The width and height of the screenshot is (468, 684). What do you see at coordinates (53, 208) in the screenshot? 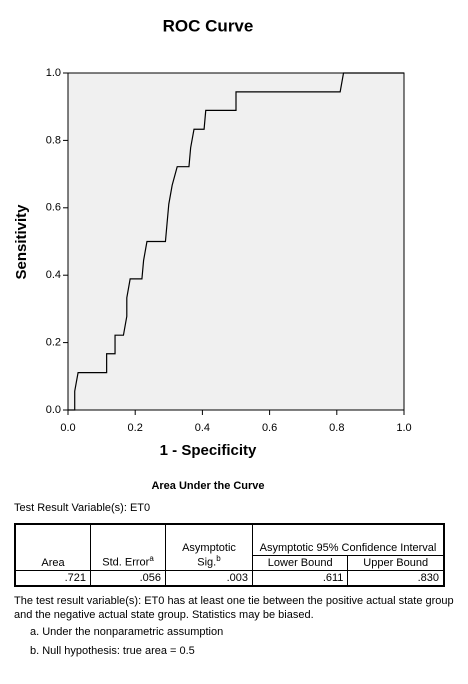
I see `y-tick-label: 0.6` at bounding box center [53, 208].